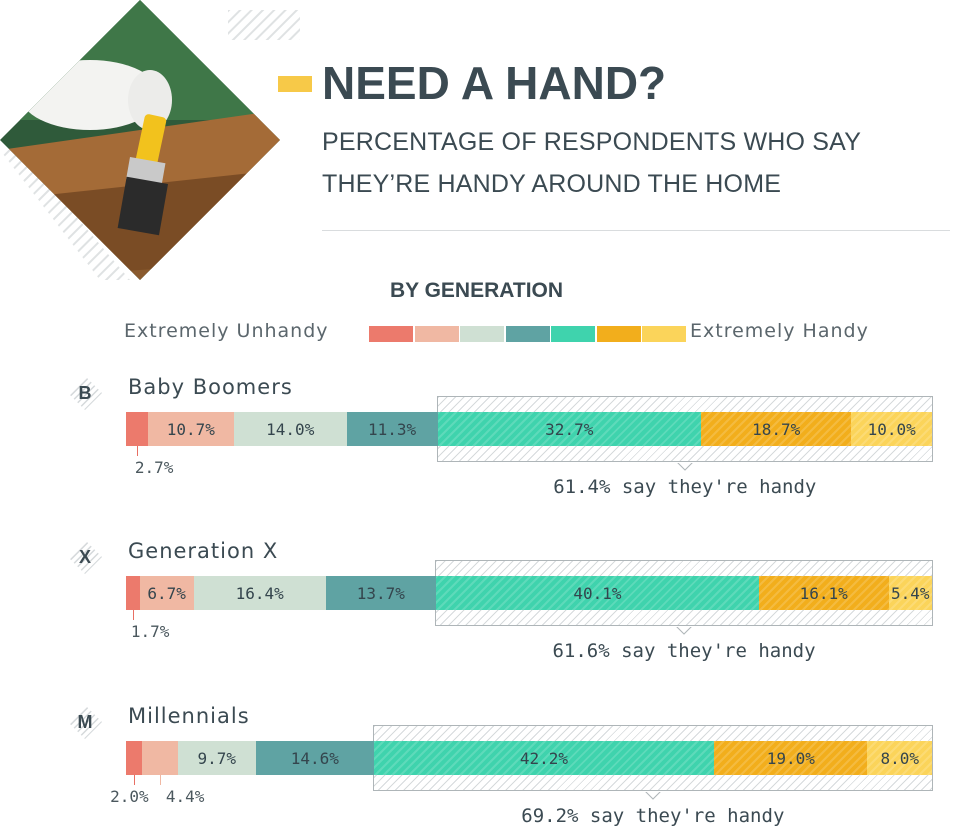  Describe the element at coordinates (189, 716) in the screenshot. I see `generation-name: Millennials` at that location.